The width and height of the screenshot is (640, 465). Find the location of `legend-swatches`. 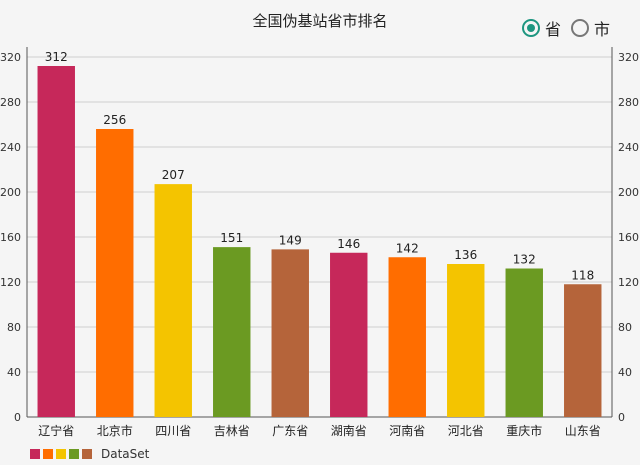

legend-swatches is located at coordinates (62, 454).